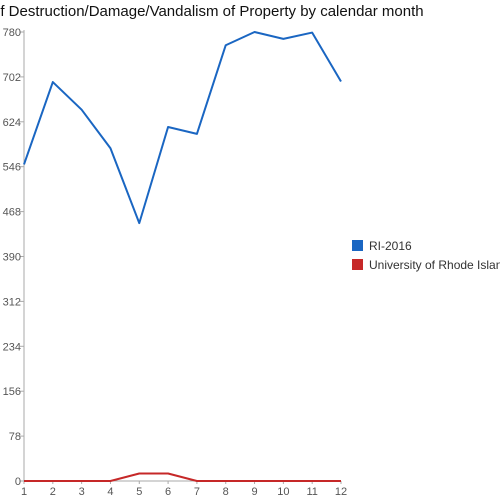 The image size is (500, 500). I want to click on x-tick-label: 5, so click(139, 492).